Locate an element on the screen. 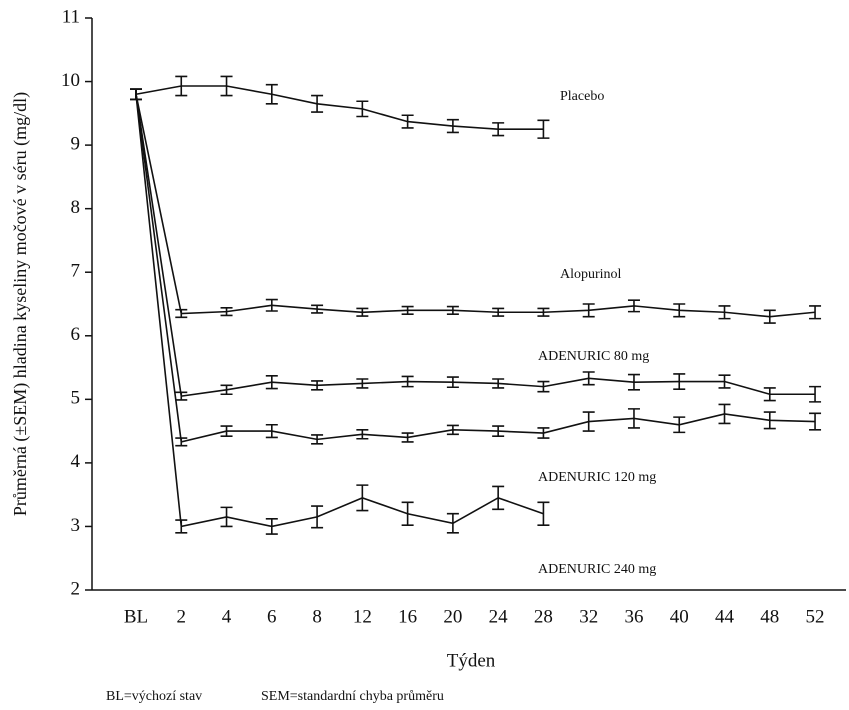 This screenshot has width=849, height=710. y-tick-label: 2 is located at coordinates (76, 588).